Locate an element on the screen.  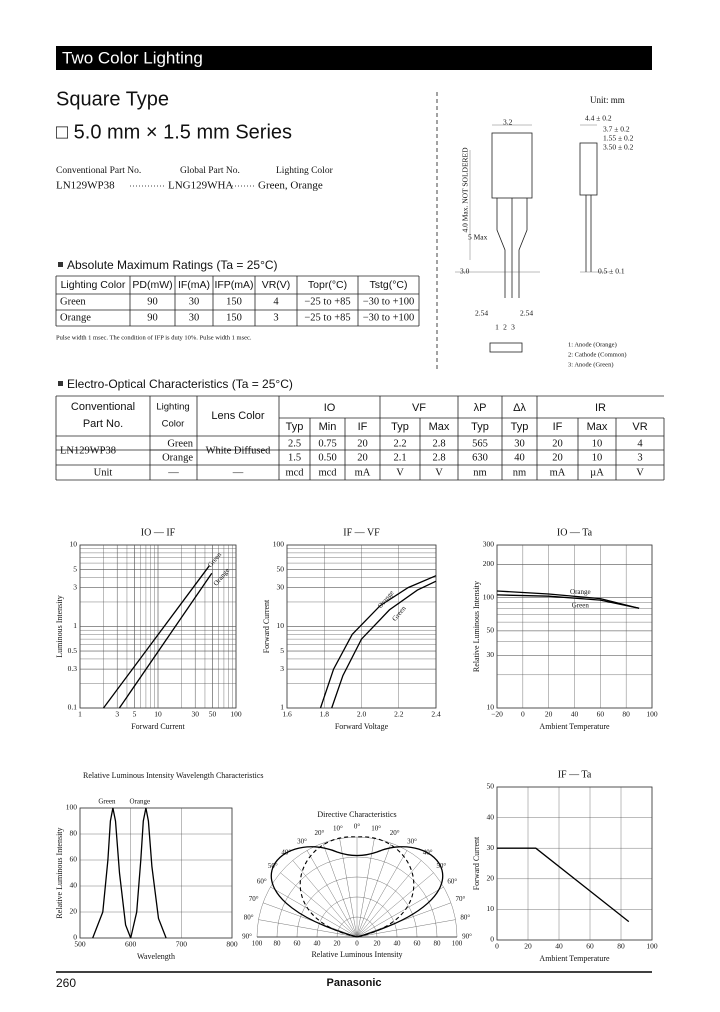
dimension: 3.0 is located at coordinates (465, 271).